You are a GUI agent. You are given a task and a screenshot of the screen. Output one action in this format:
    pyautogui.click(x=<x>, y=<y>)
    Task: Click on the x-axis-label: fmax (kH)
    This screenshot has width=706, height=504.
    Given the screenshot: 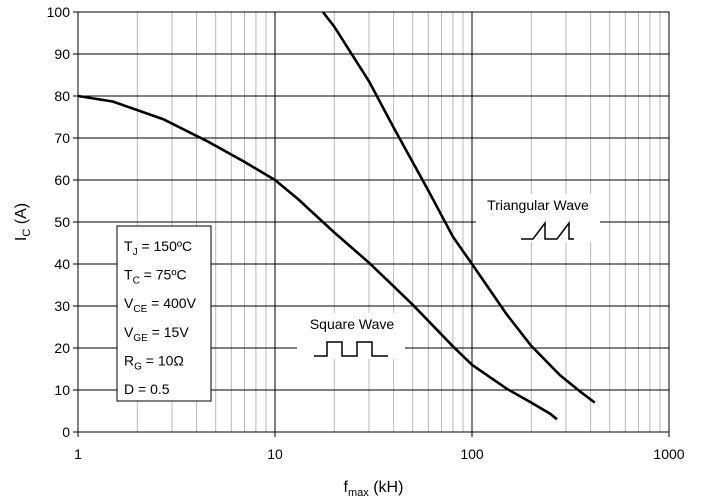 What is the action you would take?
    pyautogui.click(x=374, y=489)
    